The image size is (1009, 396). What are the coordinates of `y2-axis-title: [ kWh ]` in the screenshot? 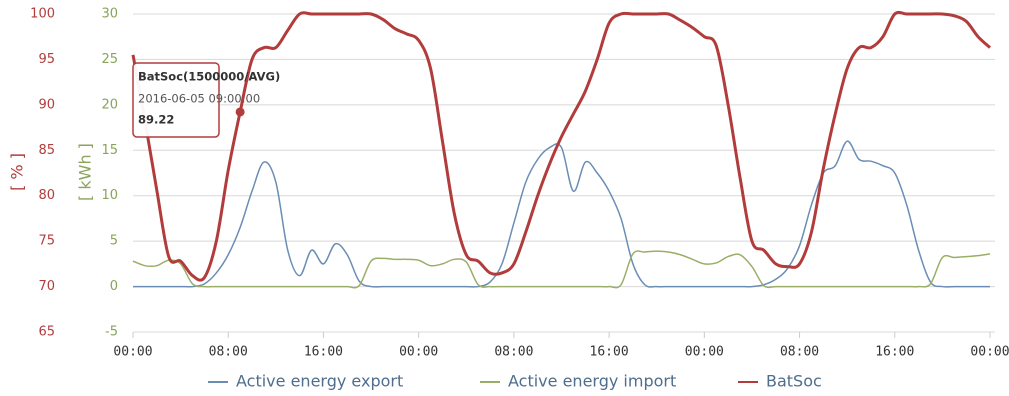 It's located at (85, 172).